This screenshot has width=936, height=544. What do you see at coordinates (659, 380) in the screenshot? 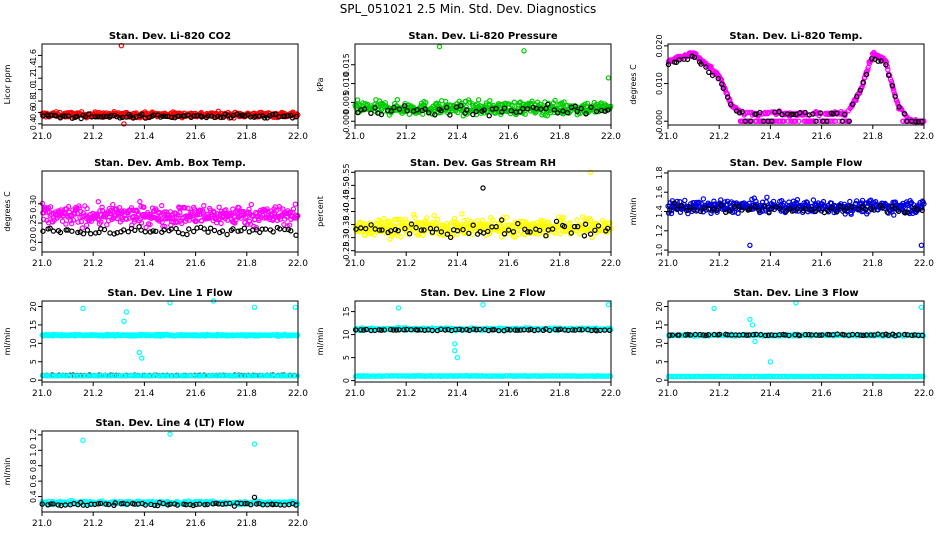
I see `y-tick-label: 0` at bounding box center [659, 380].